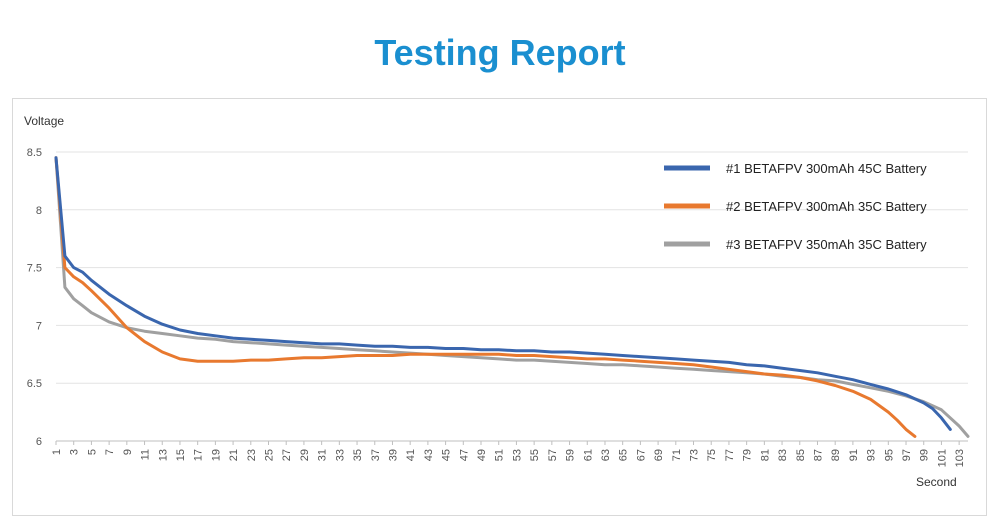 This screenshot has height=530, width=1000. Describe the element at coordinates (907, 455) in the screenshot. I see `x-tick-label: 97` at that location.